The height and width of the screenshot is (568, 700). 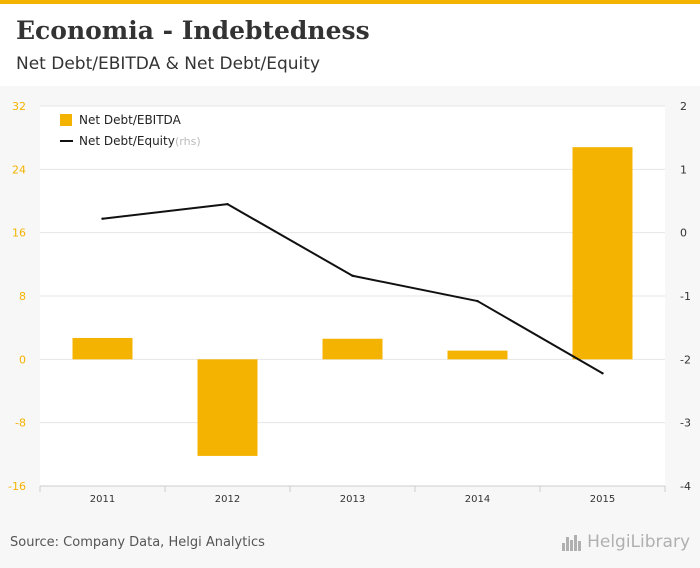 I want to click on bar-net-debt-ebitda-2011, so click(x=102, y=348).